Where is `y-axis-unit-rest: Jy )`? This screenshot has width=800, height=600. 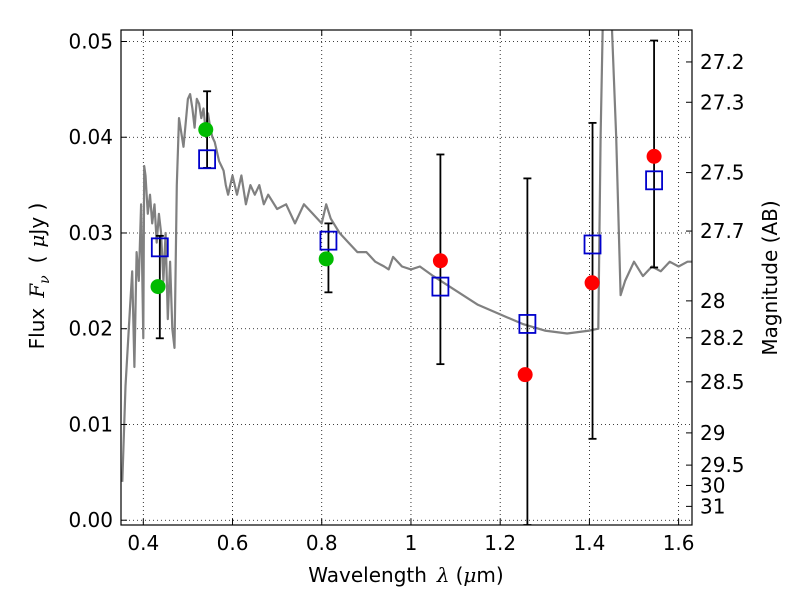
y-axis-unit-rest: Jy ) is located at coordinates (37, 220).